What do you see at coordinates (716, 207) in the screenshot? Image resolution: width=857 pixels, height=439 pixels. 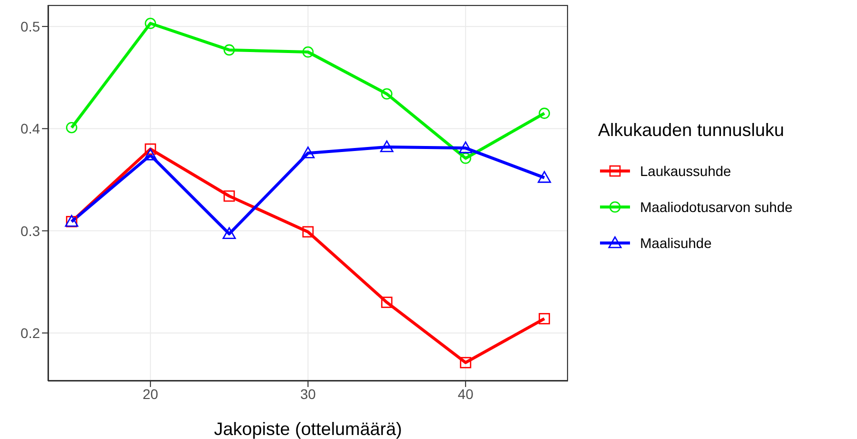 I see `legend-label: Maaliodotusarvon suhde` at bounding box center [716, 207].